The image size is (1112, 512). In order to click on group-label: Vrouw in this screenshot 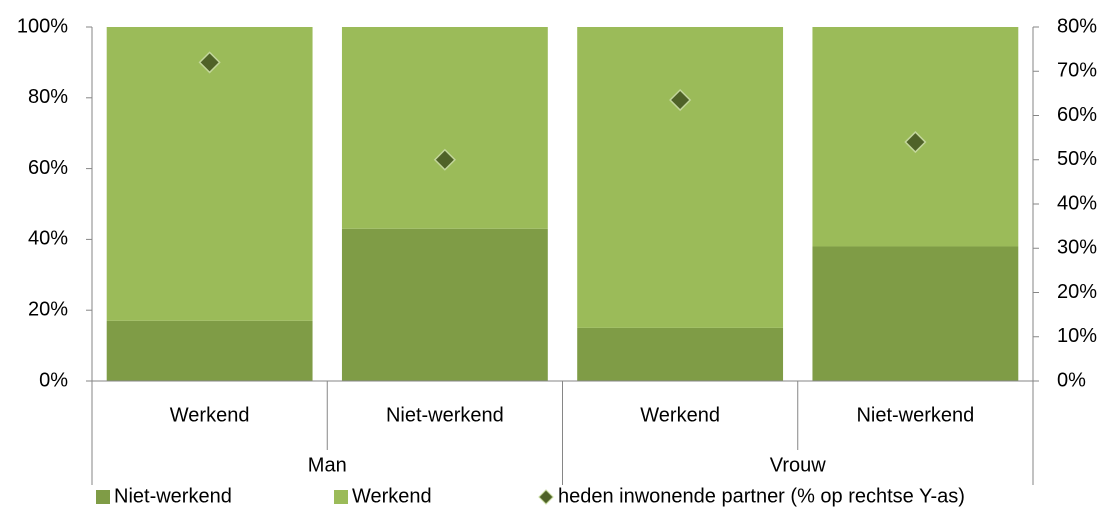, I will do `click(798, 465)`.